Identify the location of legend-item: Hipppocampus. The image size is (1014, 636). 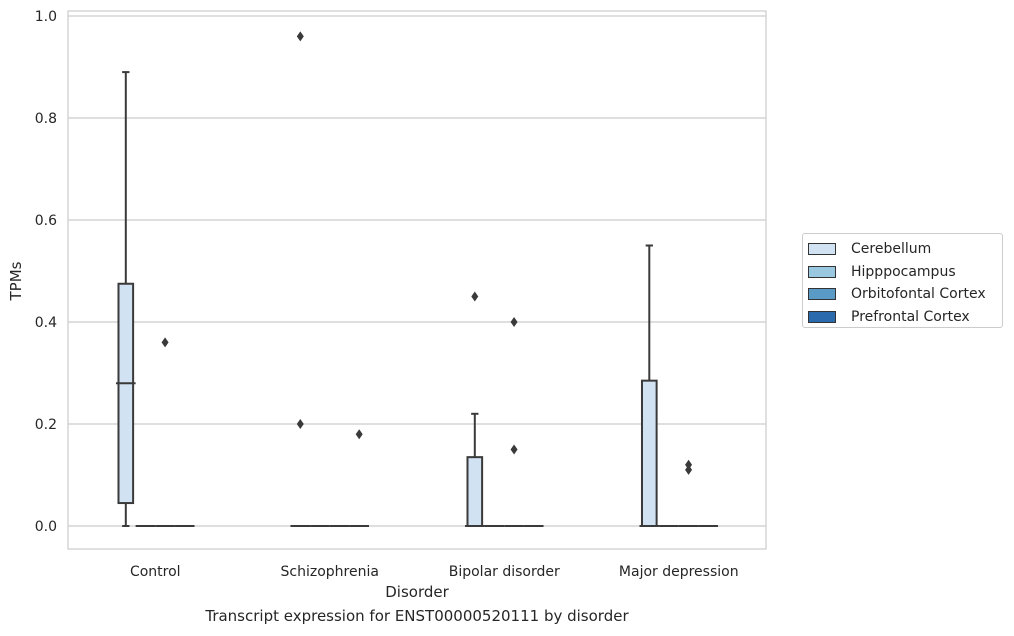
(905, 272).